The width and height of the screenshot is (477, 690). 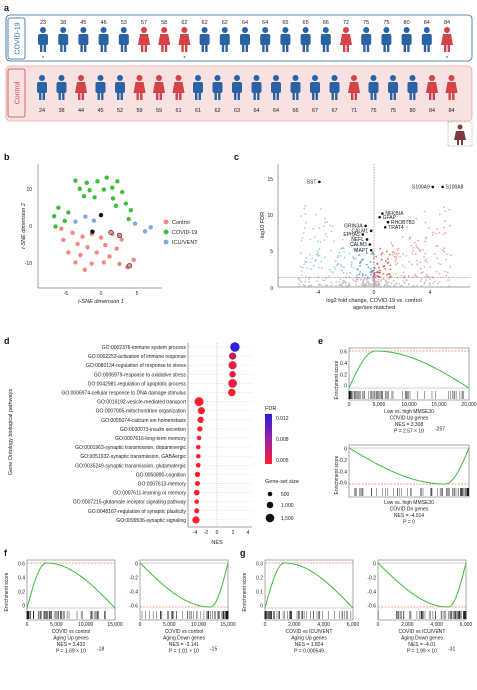 What do you see at coordinates (282, 461) in the screenshot?
I see `fdr-tick-0005: 0.005` at bounding box center [282, 461].